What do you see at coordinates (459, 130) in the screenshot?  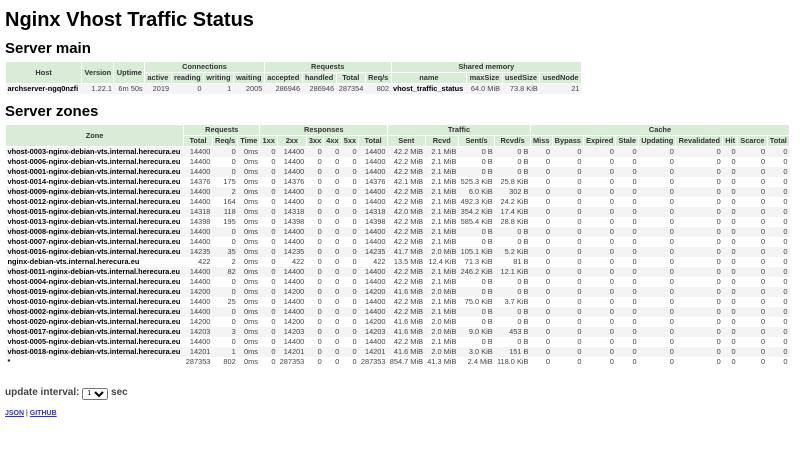 I see `group-traffic: Traffic` at bounding box center [459, 130].